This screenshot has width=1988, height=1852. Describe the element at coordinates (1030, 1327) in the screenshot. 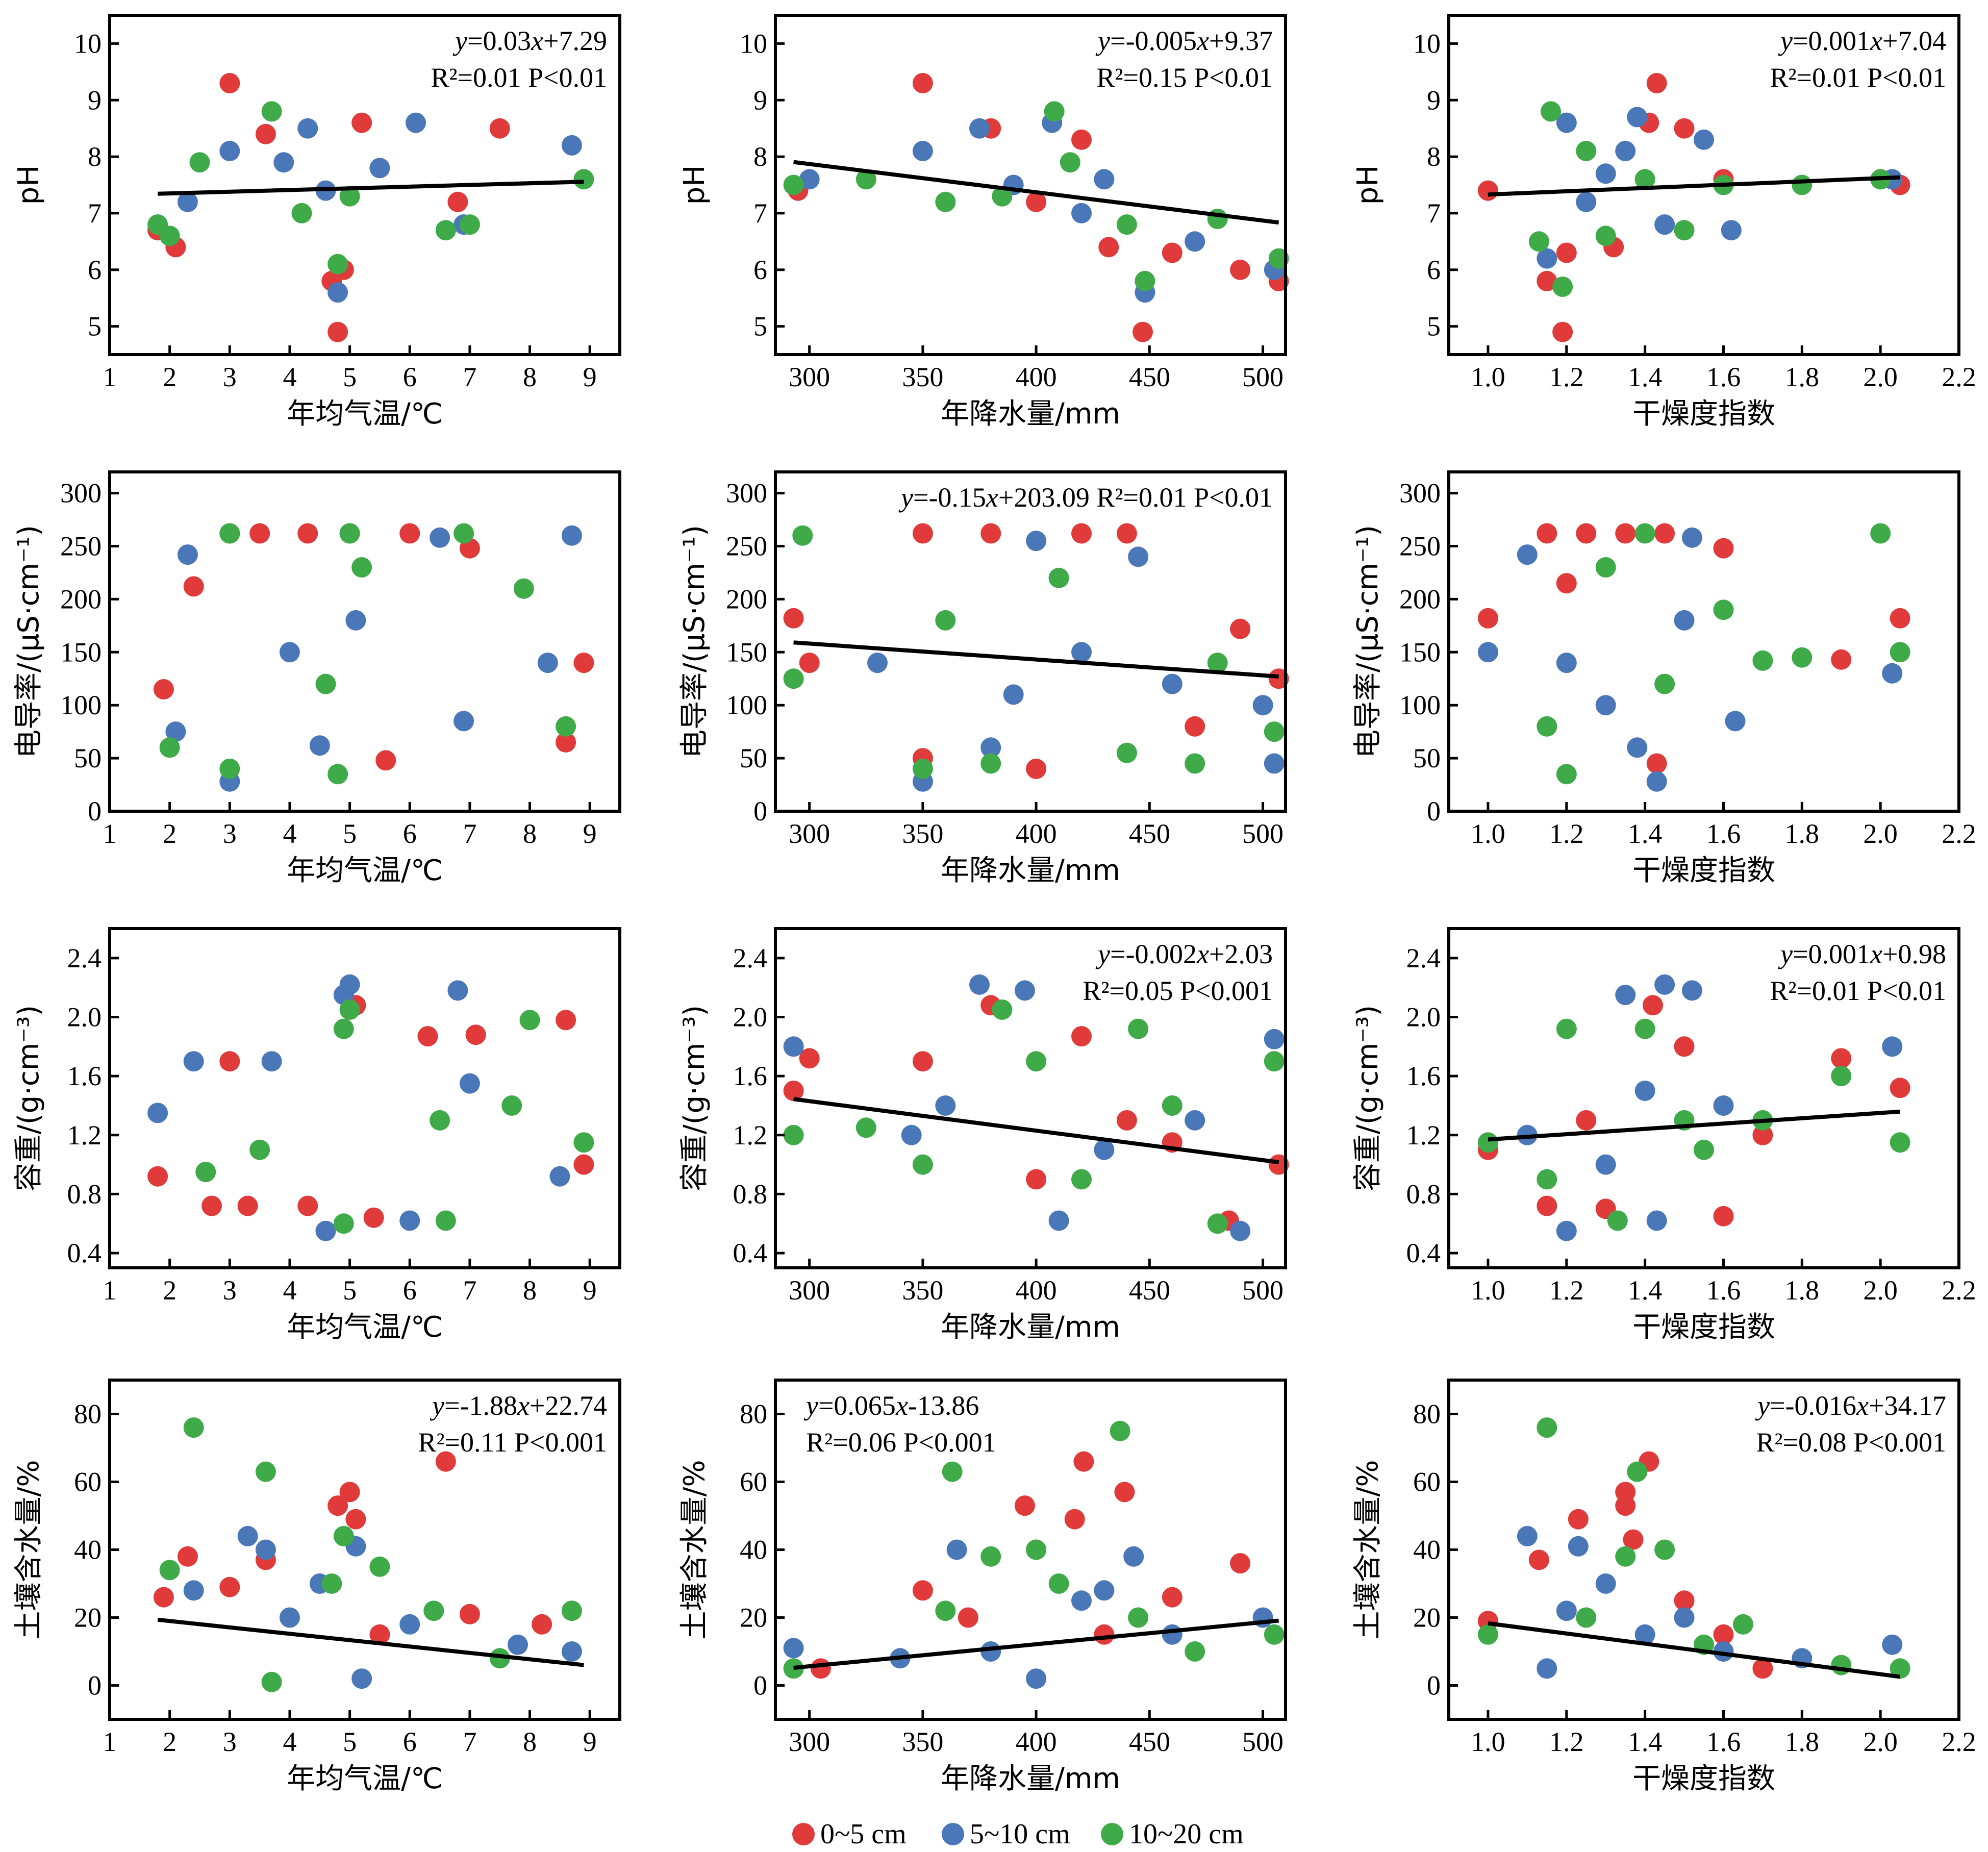

I see `x-axis-label: 年降水量/mm` at that location.